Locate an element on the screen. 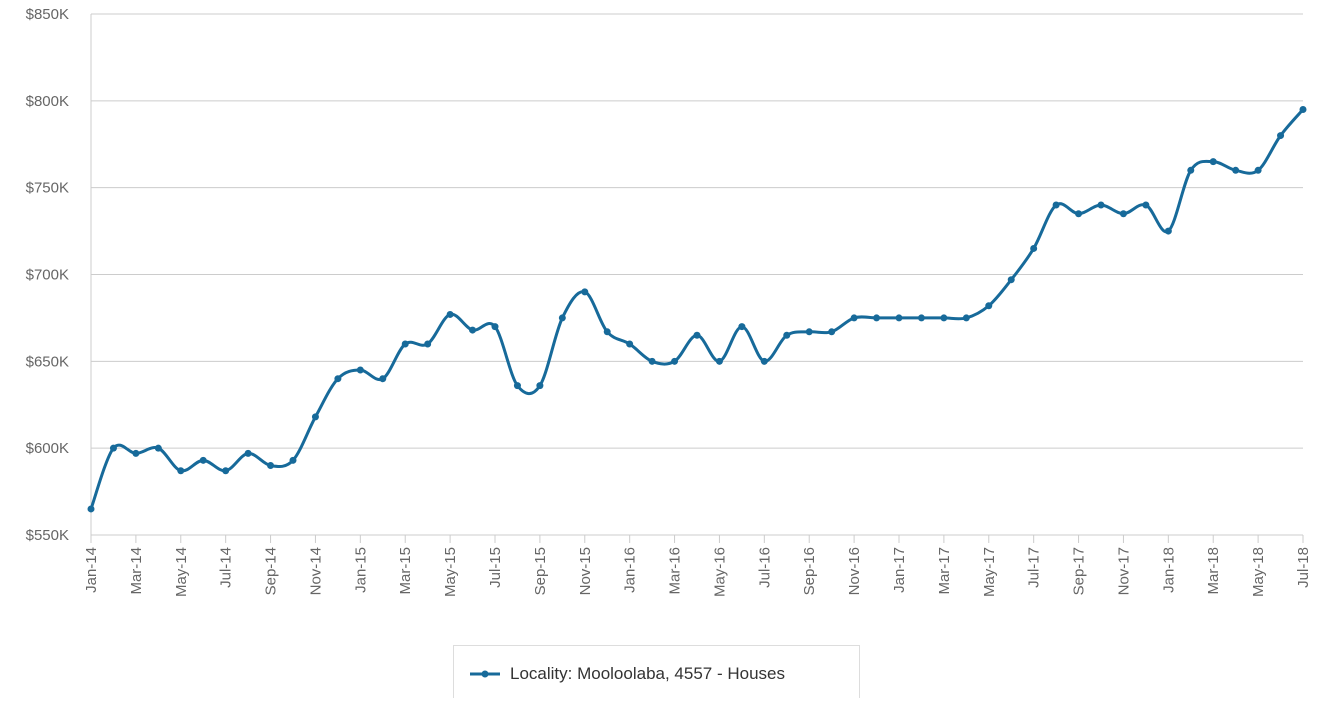  x-tick-label: Sep-17 is located at coordinates (1079, 571).